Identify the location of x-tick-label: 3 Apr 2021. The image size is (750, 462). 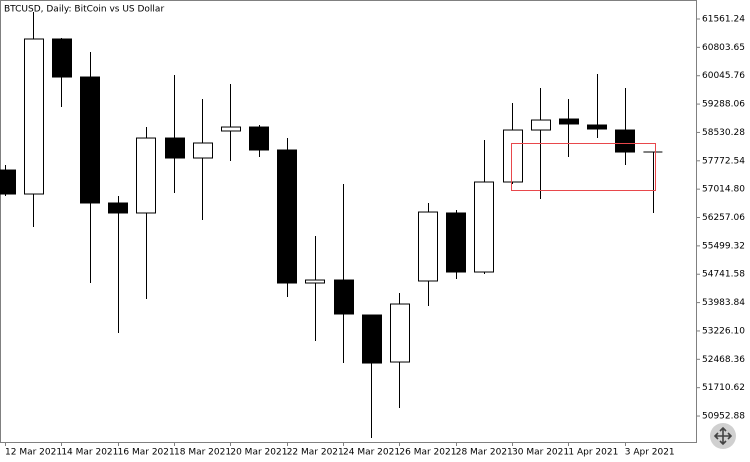
(650, 453).